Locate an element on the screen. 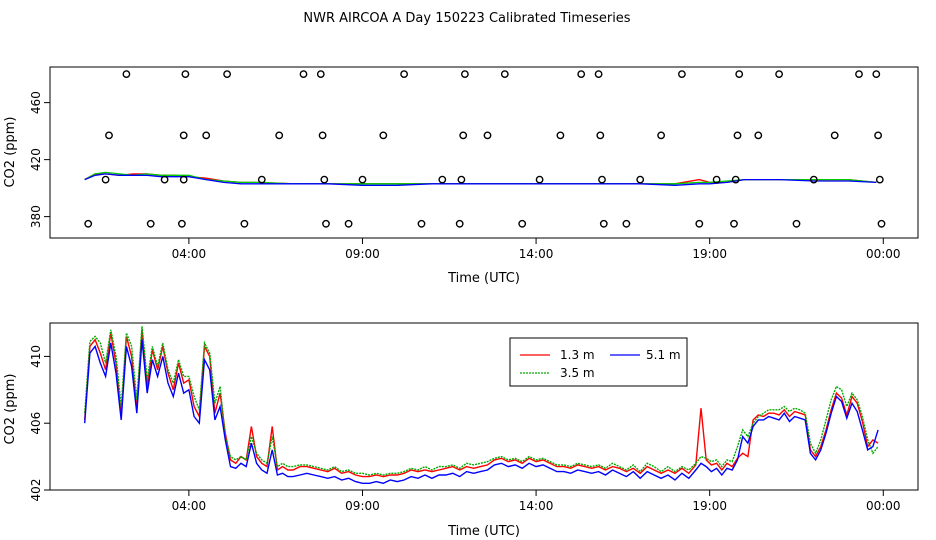  top-y-tick-label: 420 is located at coordinates (36, 159).